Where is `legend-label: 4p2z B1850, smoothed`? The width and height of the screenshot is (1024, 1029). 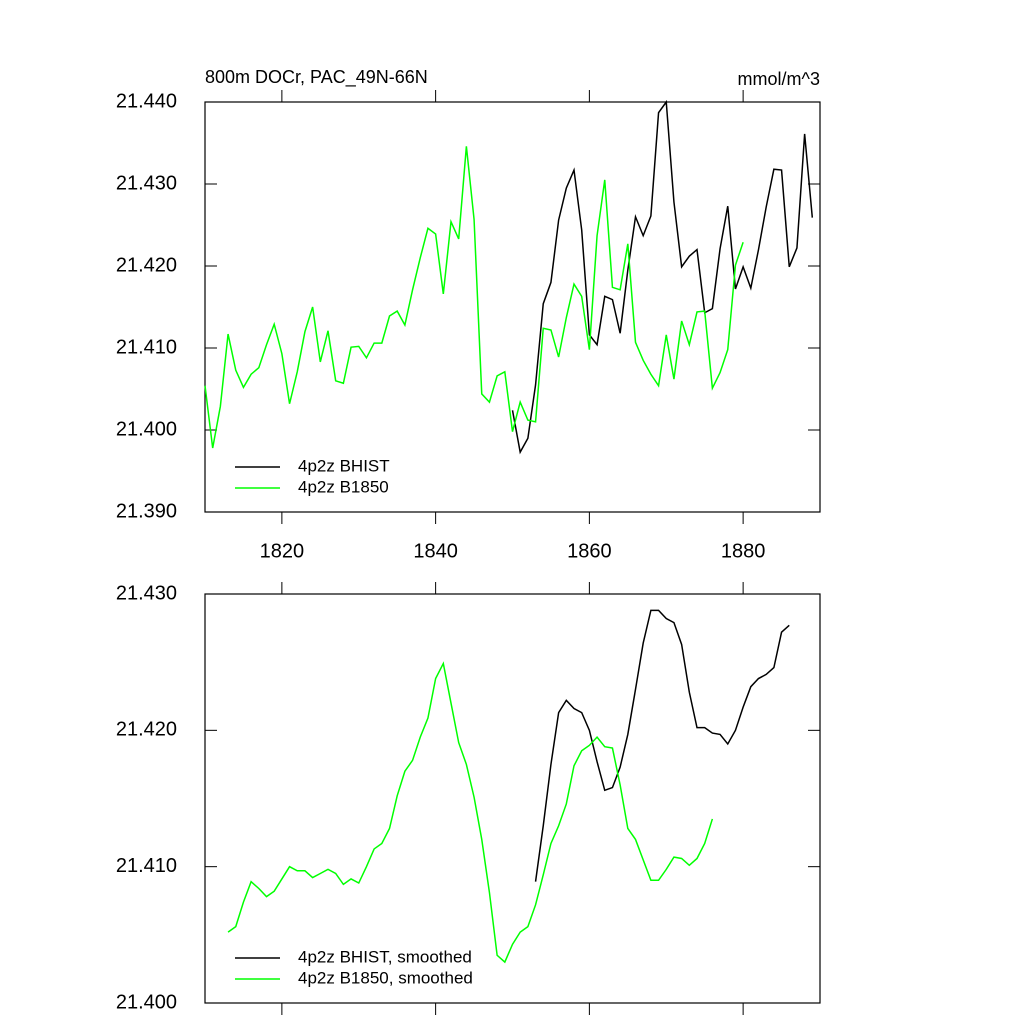 legend-label: 4p2z B1850, smoothed is located at coordinates (385, 977).